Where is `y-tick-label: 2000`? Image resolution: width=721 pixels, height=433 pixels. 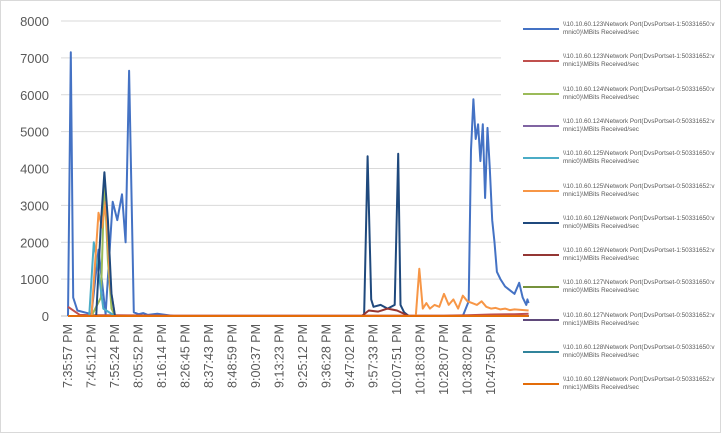
y-tick-label: 2000 is located at coordinates (34, 242).